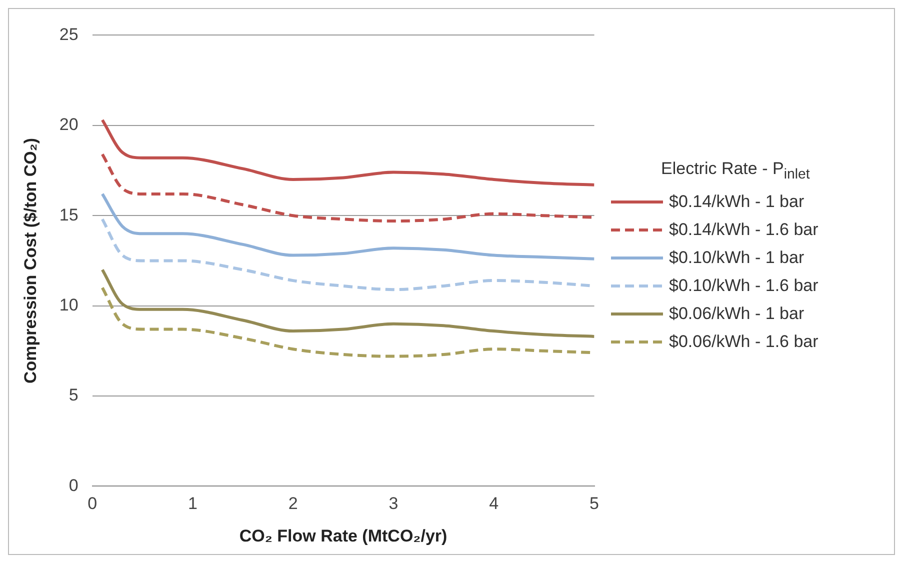 This screenshot has height=565, width=903. I want to click on y-tick-label: 5, so click(73, 395).